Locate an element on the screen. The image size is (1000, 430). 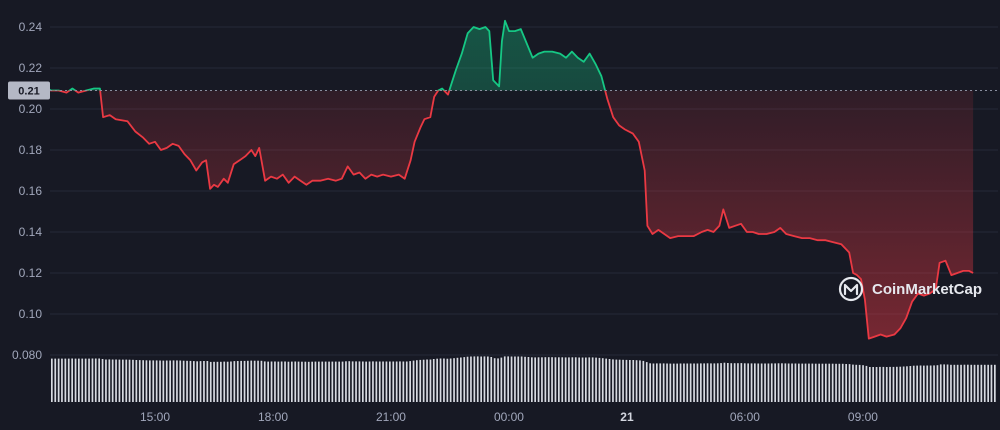
y-tick-label: 0.14 is located at coordinates (31, 232).